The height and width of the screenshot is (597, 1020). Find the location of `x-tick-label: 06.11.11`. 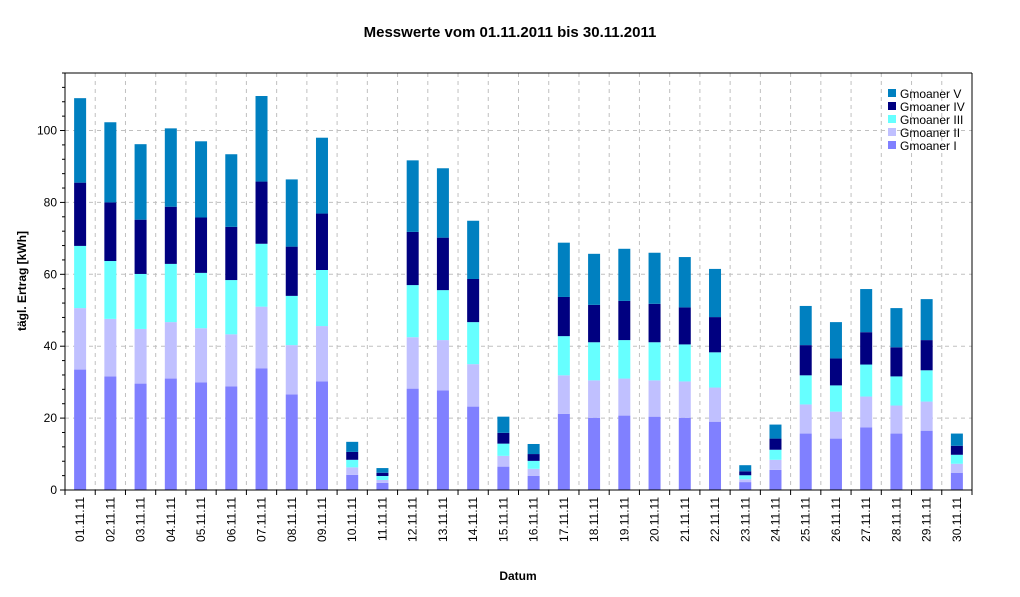

x-tick-label: 06.11.11 is located at coordinates (231, 519).